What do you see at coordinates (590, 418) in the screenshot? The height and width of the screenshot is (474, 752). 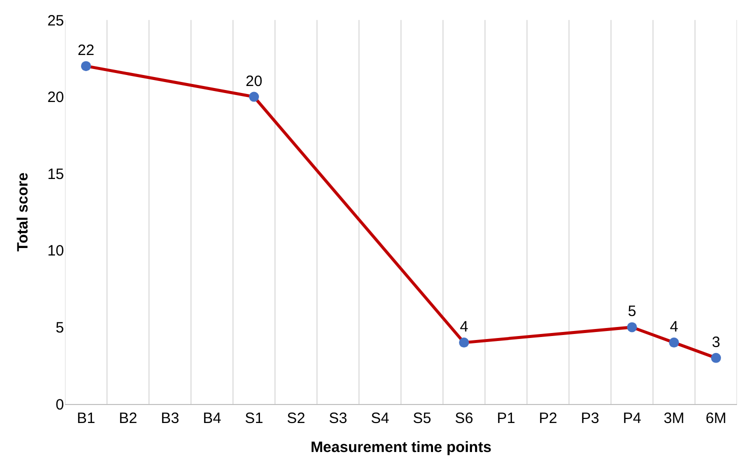 I see `x-tick-label: P3` at bounding box center [590, 418].